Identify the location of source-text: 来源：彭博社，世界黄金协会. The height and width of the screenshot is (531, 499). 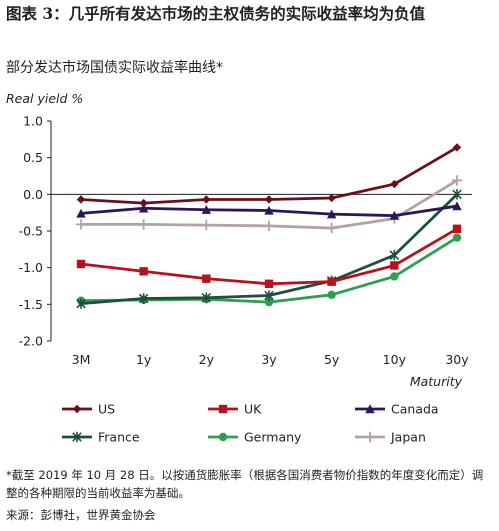
(81, 515).